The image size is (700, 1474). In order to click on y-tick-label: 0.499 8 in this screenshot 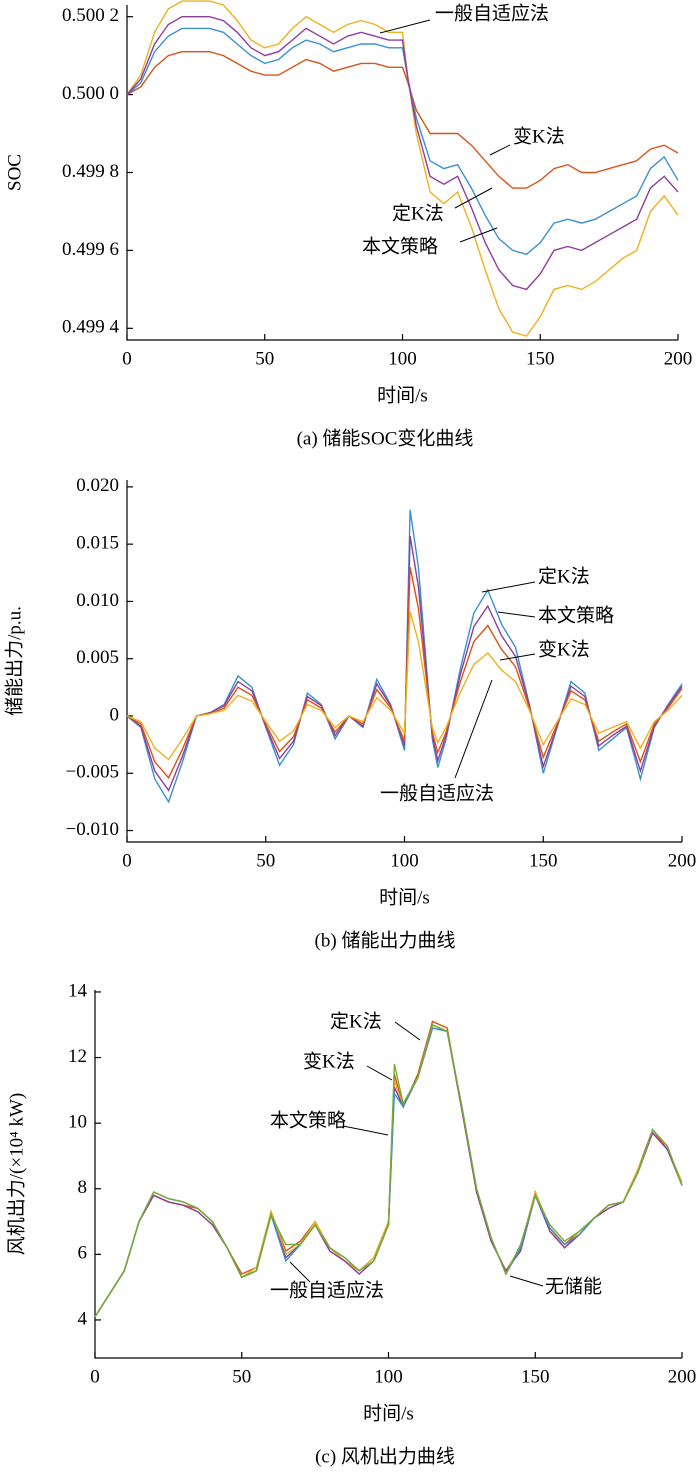, I will do `click(90, 171)`.